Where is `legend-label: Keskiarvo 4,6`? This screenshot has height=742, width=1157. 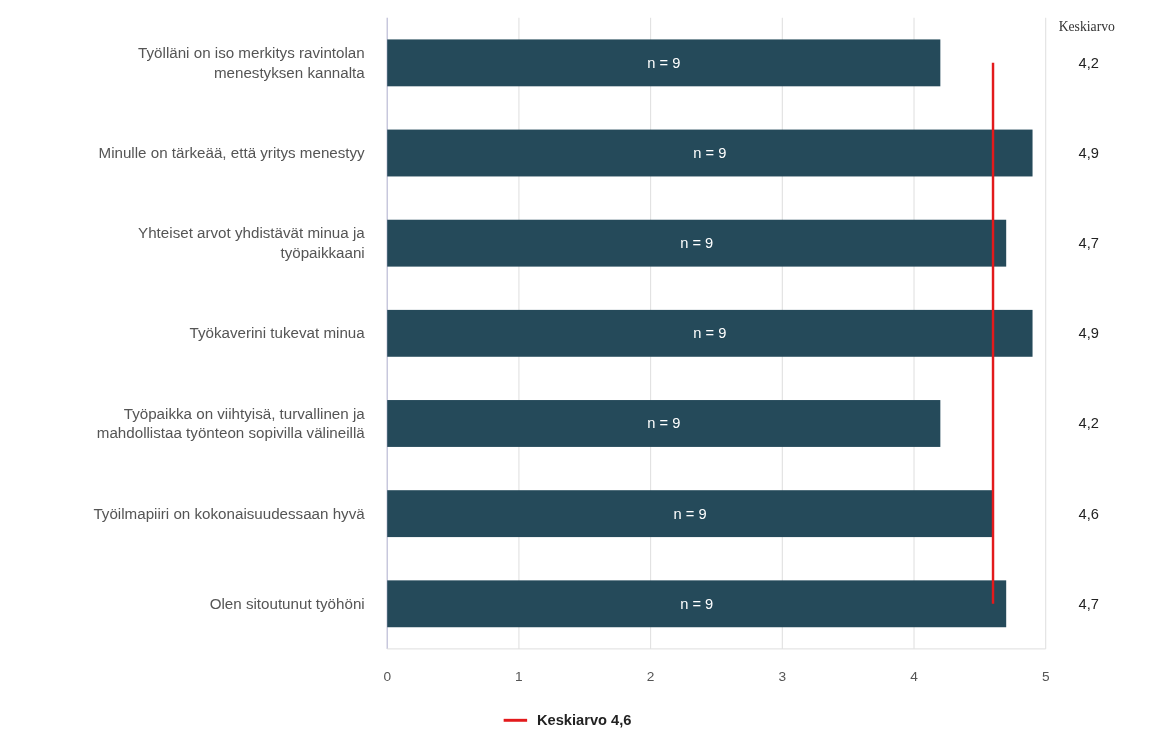
legend-label: Keskiarvo 4,6 is located at coordinates (584, 720).